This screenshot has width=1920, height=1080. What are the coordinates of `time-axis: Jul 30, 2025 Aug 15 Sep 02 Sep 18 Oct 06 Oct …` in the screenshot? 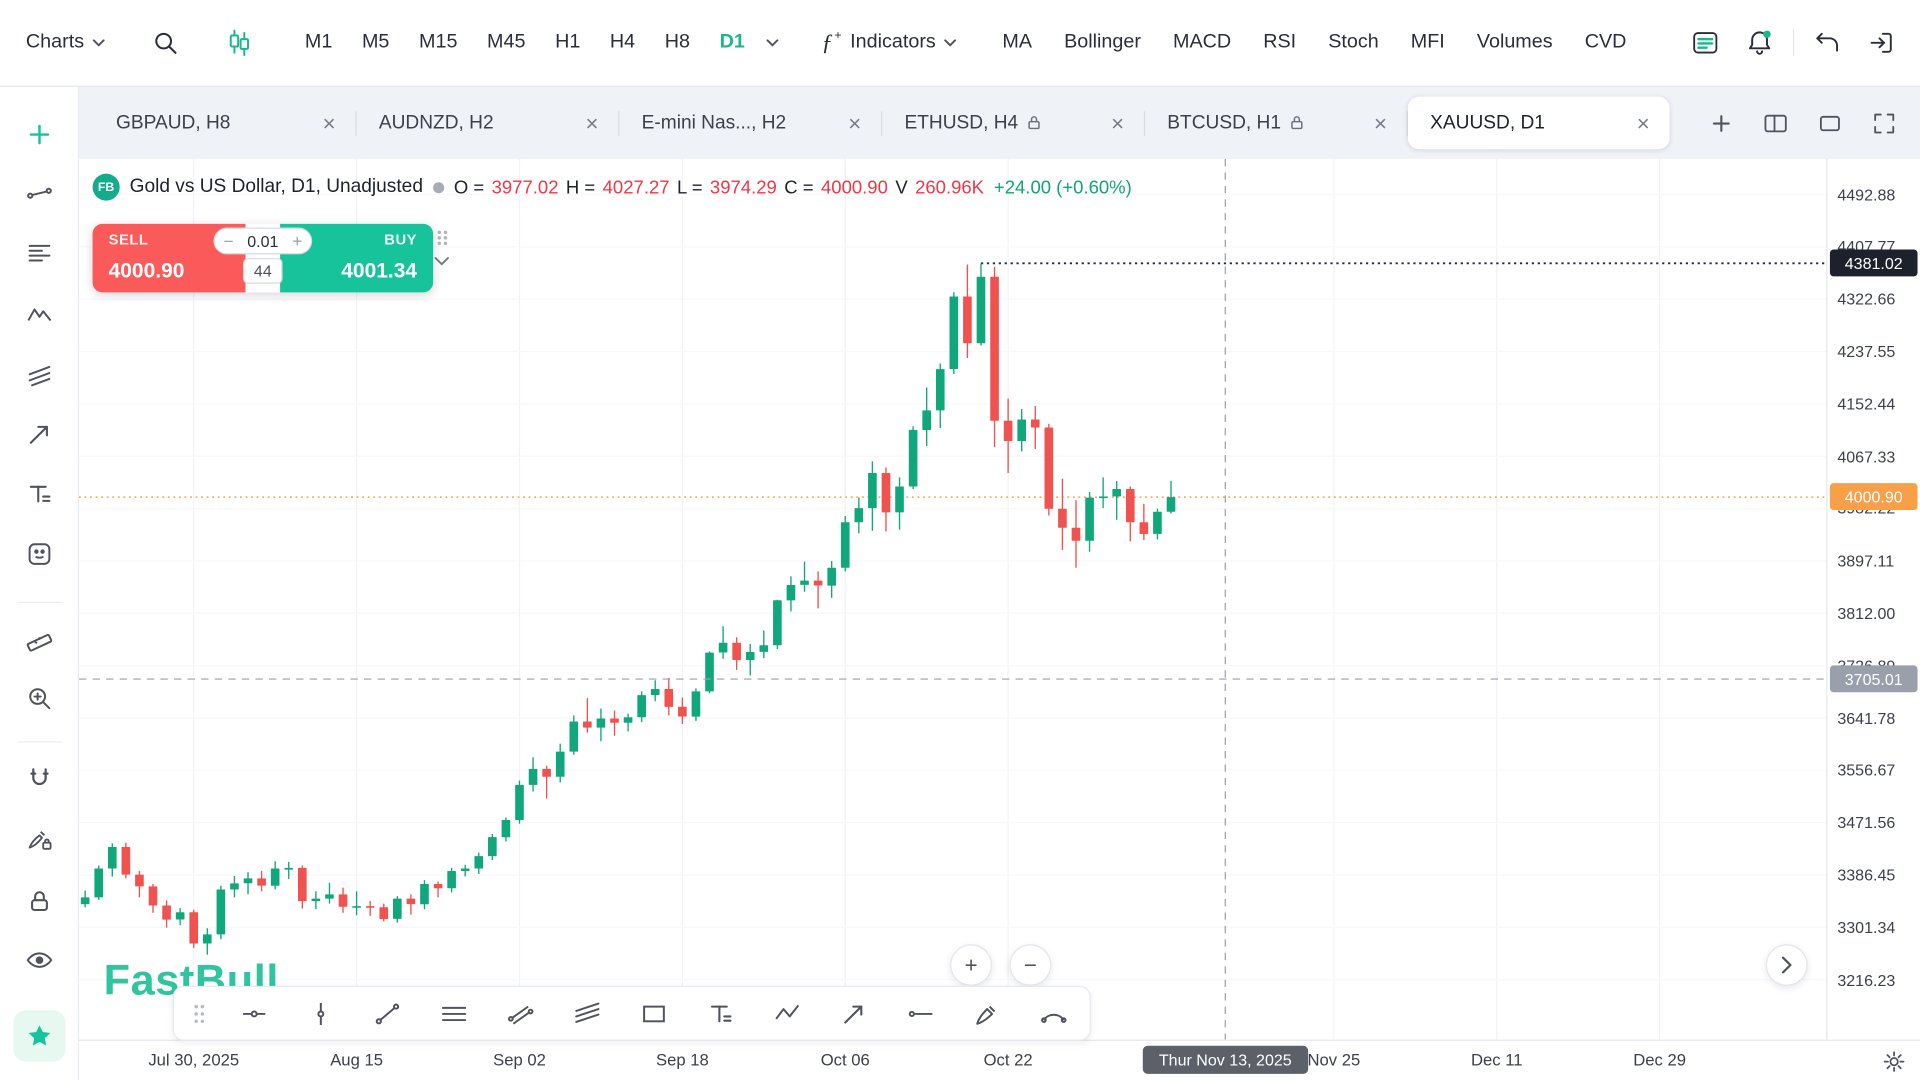 It's located at (999, 1059).